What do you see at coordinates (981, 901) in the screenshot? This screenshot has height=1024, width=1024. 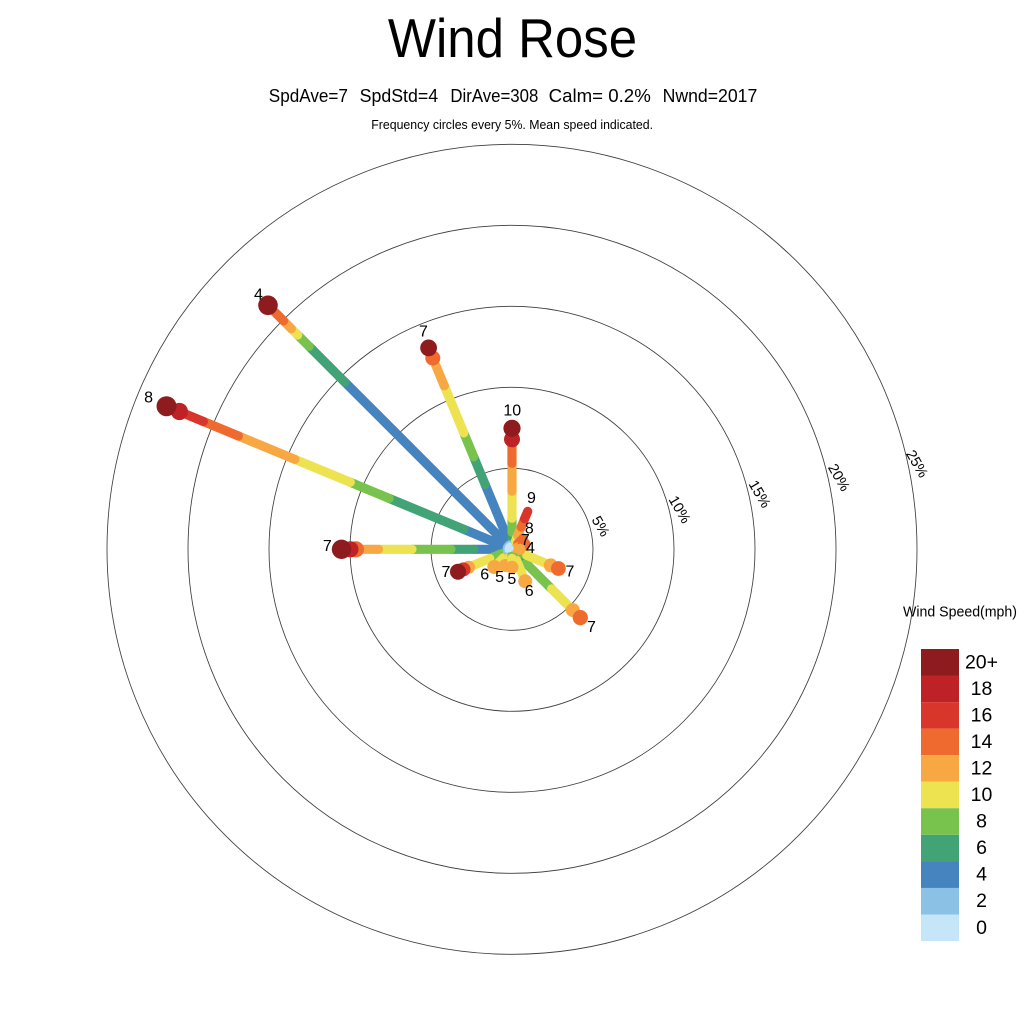 I see `svg-text: 2` at bounding box center [981, 901].